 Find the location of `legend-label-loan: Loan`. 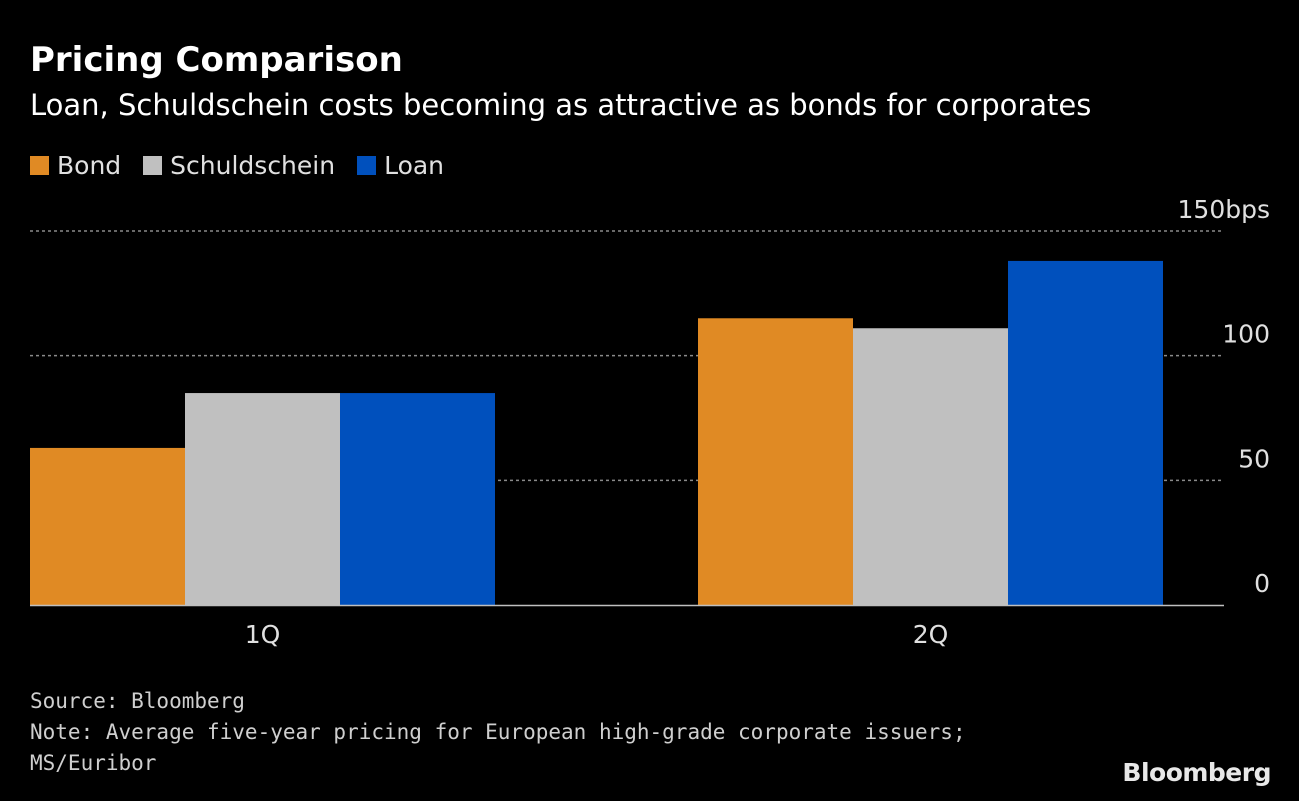

legend-label-loan: Loan is located at coordinates (414, 165).